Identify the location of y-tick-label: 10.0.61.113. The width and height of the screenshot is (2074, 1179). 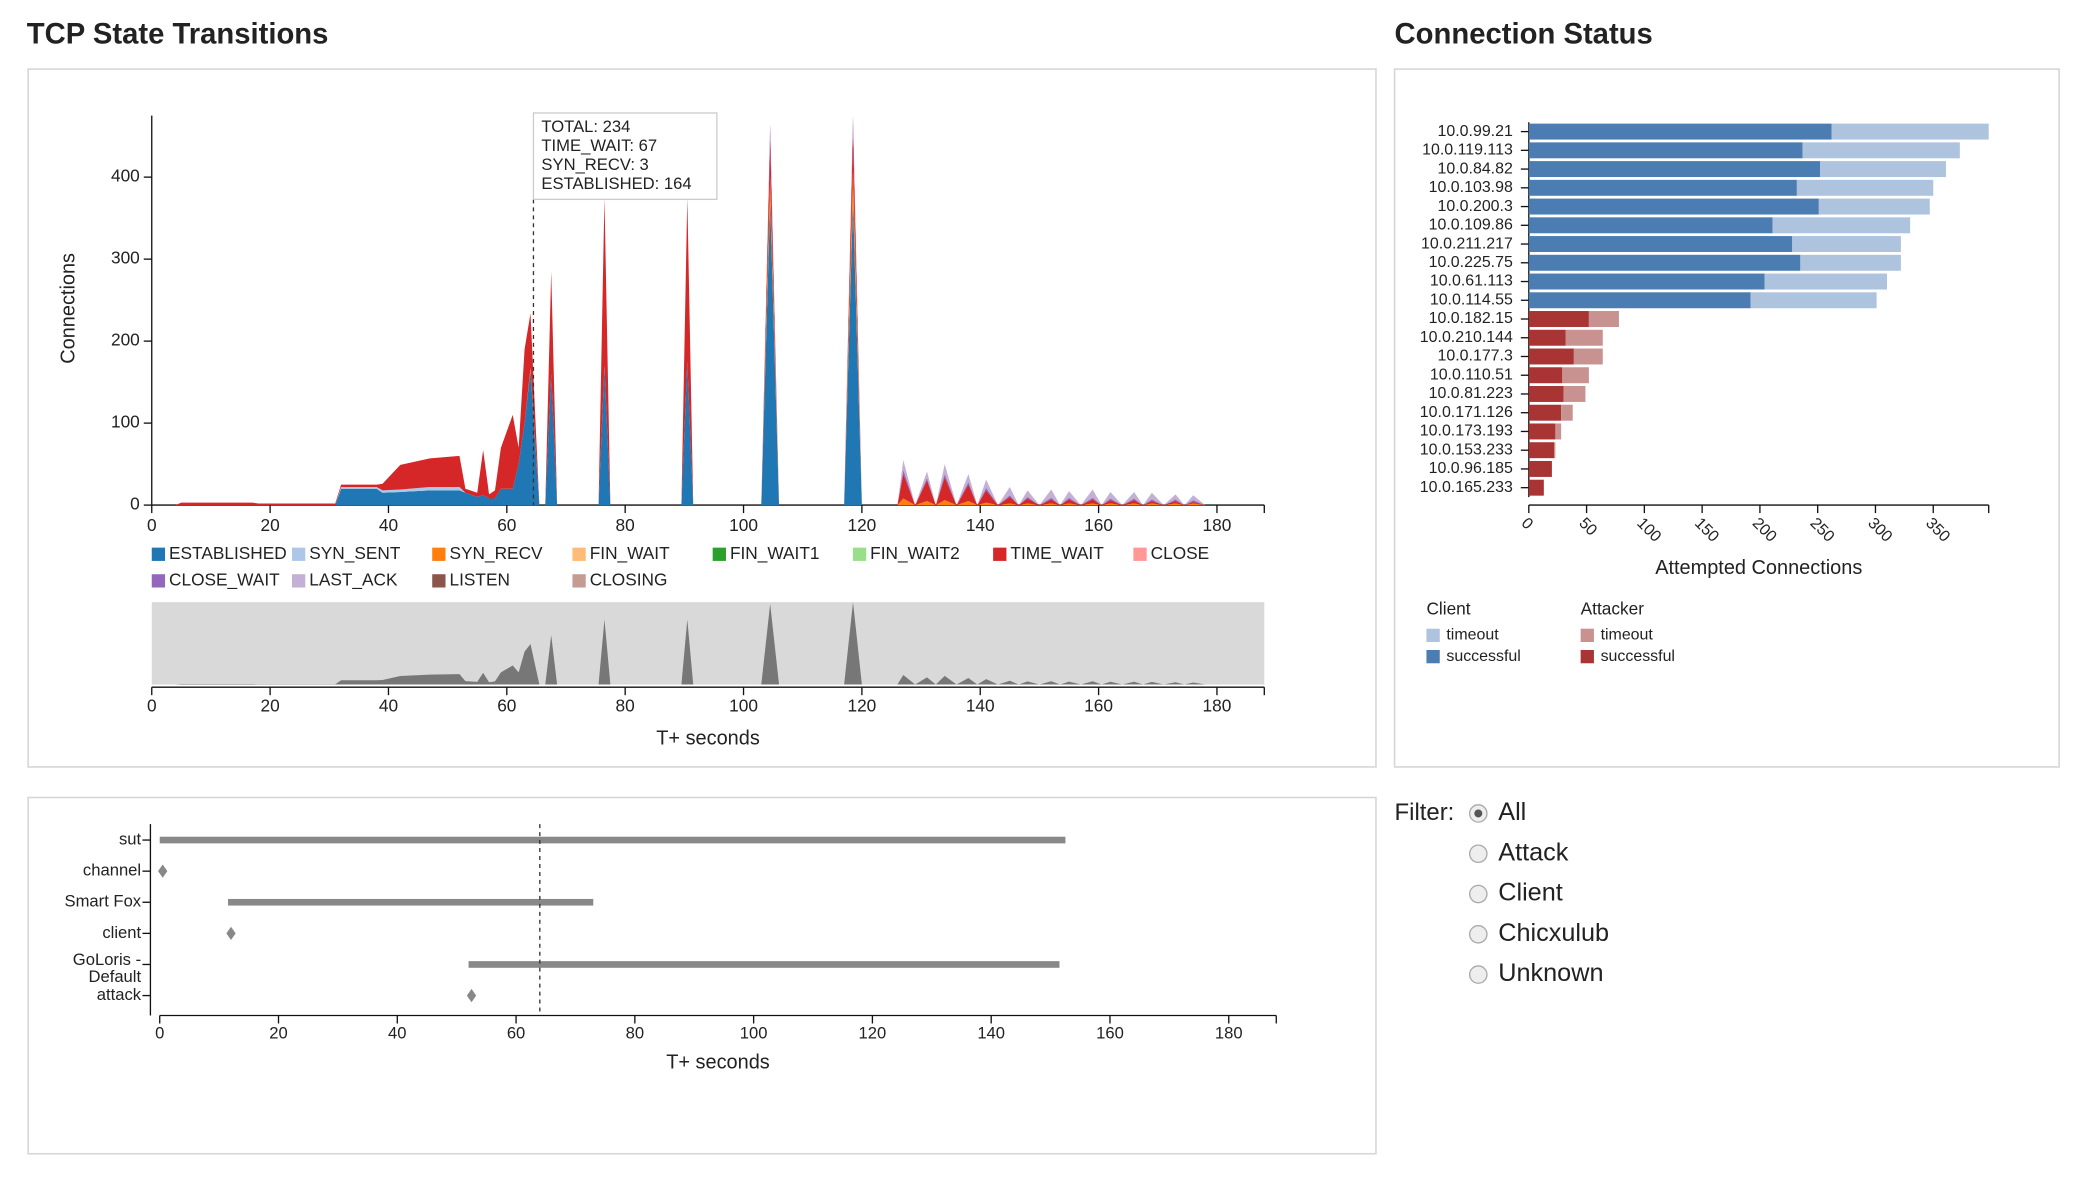
(1471, 281).